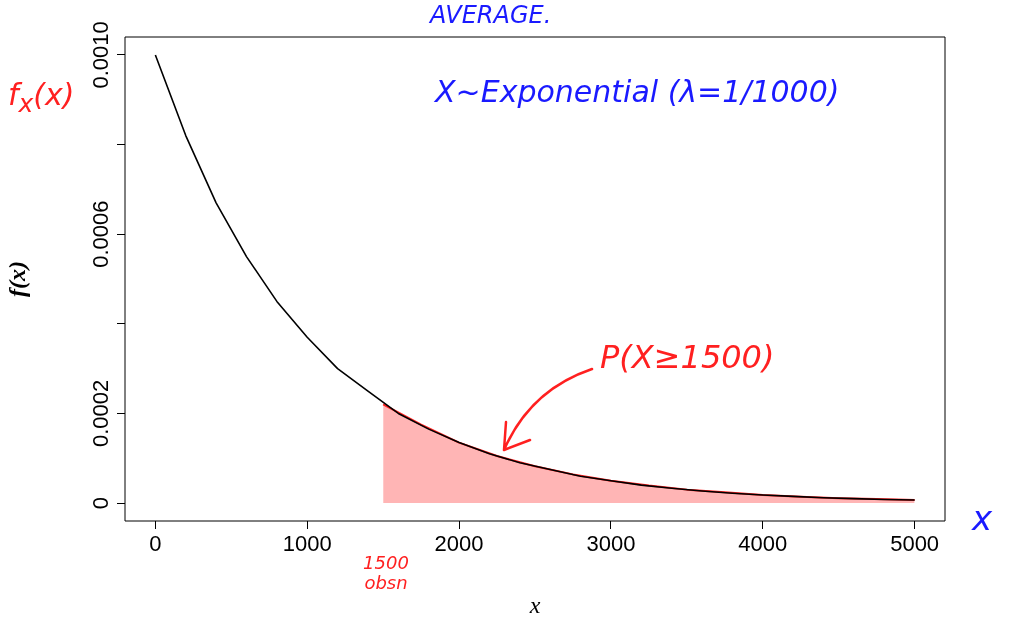 Image resolution: width=1014 pixels, height=621 pixels. What do you see at coordinates (101, 503) in the screenshot?
I see `y-tick-label: 0` at bounding box center [101, 503].